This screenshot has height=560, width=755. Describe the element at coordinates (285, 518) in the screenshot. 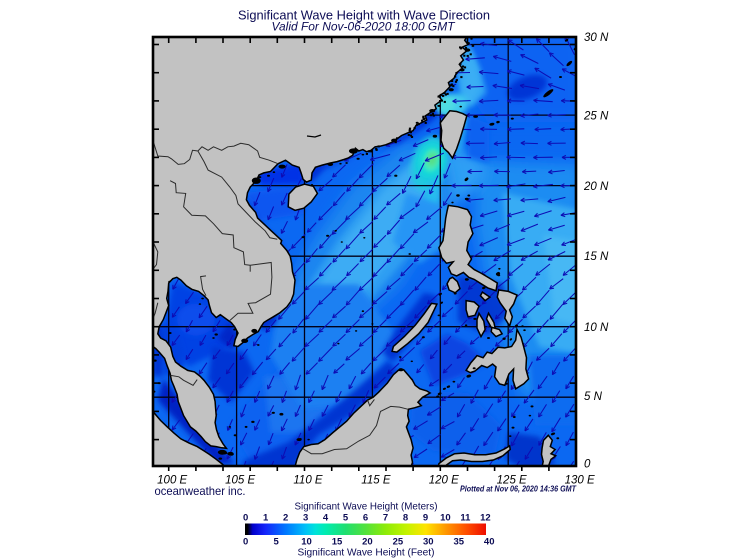

I see `svg-text: 2` at that location.